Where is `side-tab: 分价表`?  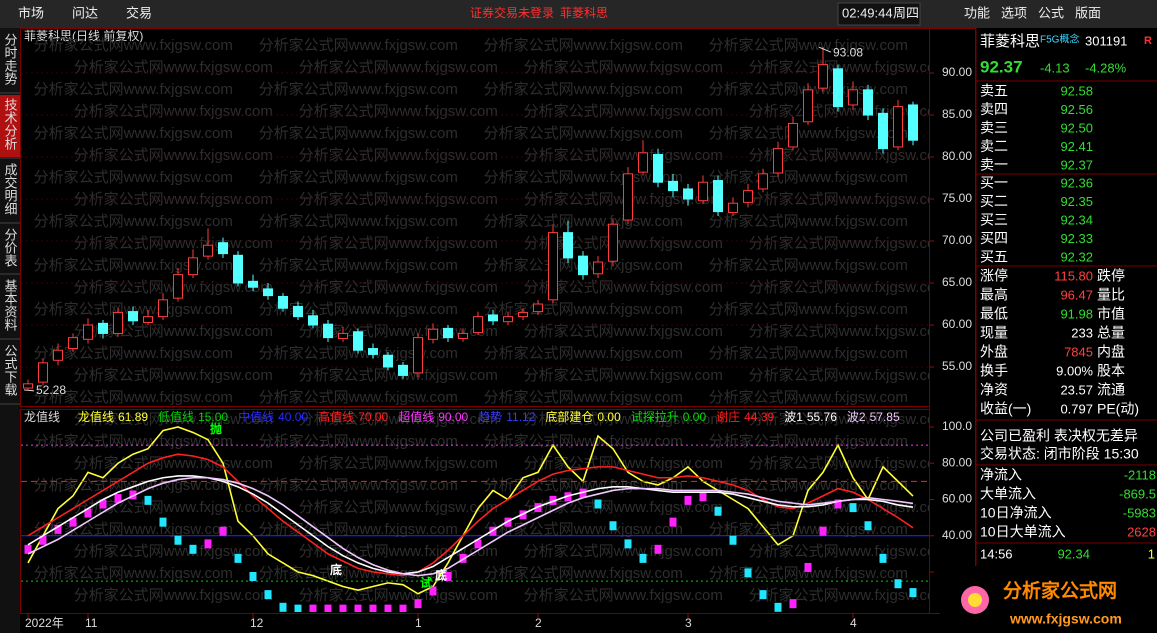 side-tab: 分价表 is located at coordinates (10, 247).